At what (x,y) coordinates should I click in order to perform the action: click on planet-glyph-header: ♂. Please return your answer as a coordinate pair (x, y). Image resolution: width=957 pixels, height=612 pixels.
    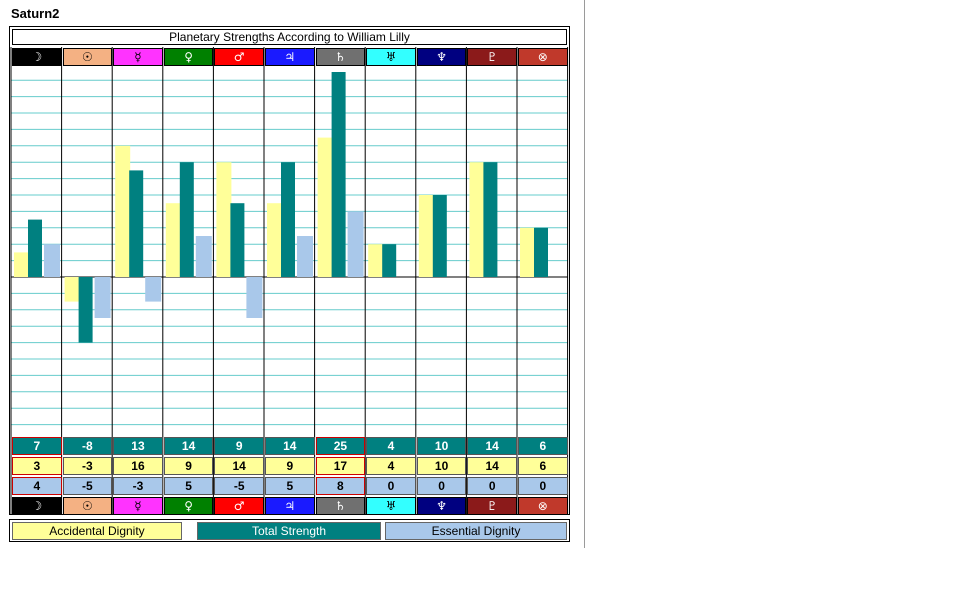
    Looking at the image, I should click on (239, 57).